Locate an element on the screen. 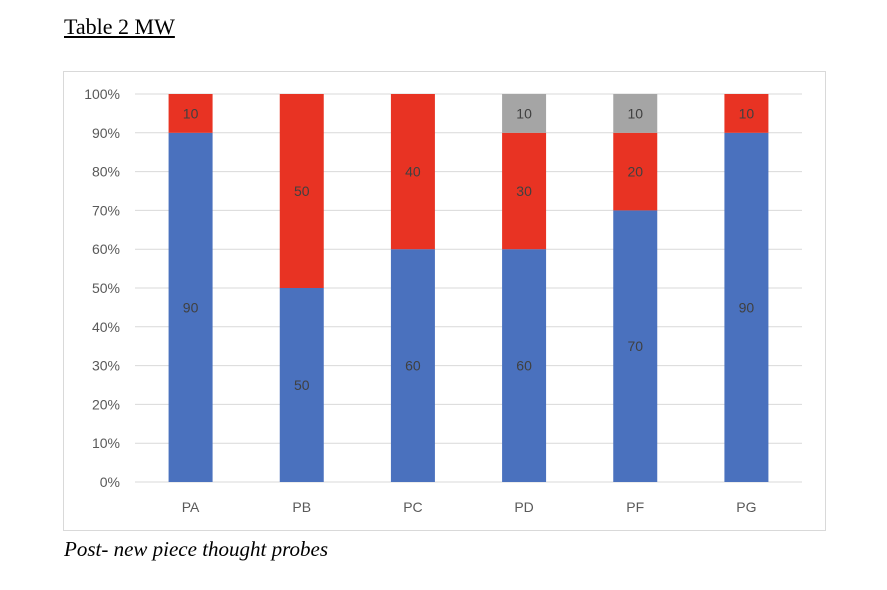 This screenshot has width=887, height=590. data-label: 30 is located at coordinates (524, 191).